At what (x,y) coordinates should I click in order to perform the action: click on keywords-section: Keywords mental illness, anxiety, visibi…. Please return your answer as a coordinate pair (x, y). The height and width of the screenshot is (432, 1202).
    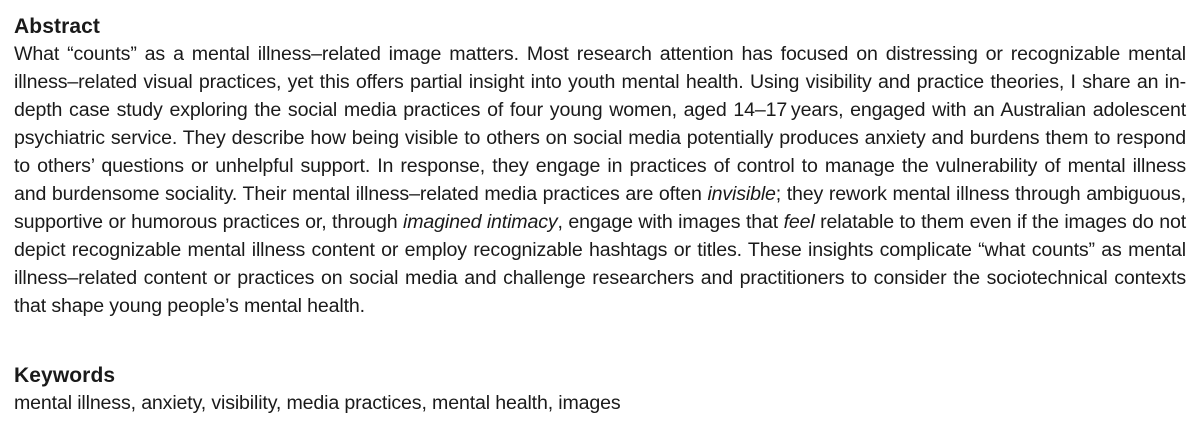
    Looking at the image, I should click on (600, 390).